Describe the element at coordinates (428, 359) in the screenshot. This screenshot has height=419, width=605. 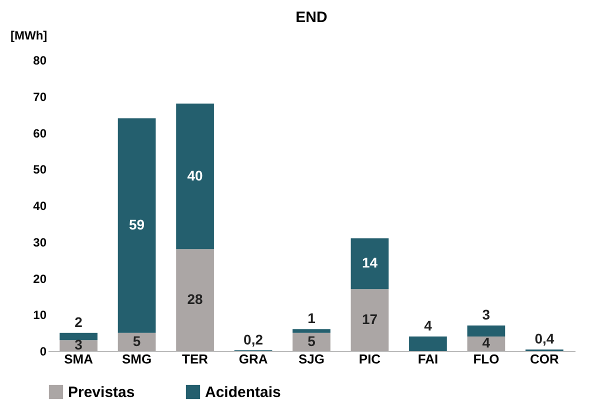
I see `x-tick-label: FAI` at that location.